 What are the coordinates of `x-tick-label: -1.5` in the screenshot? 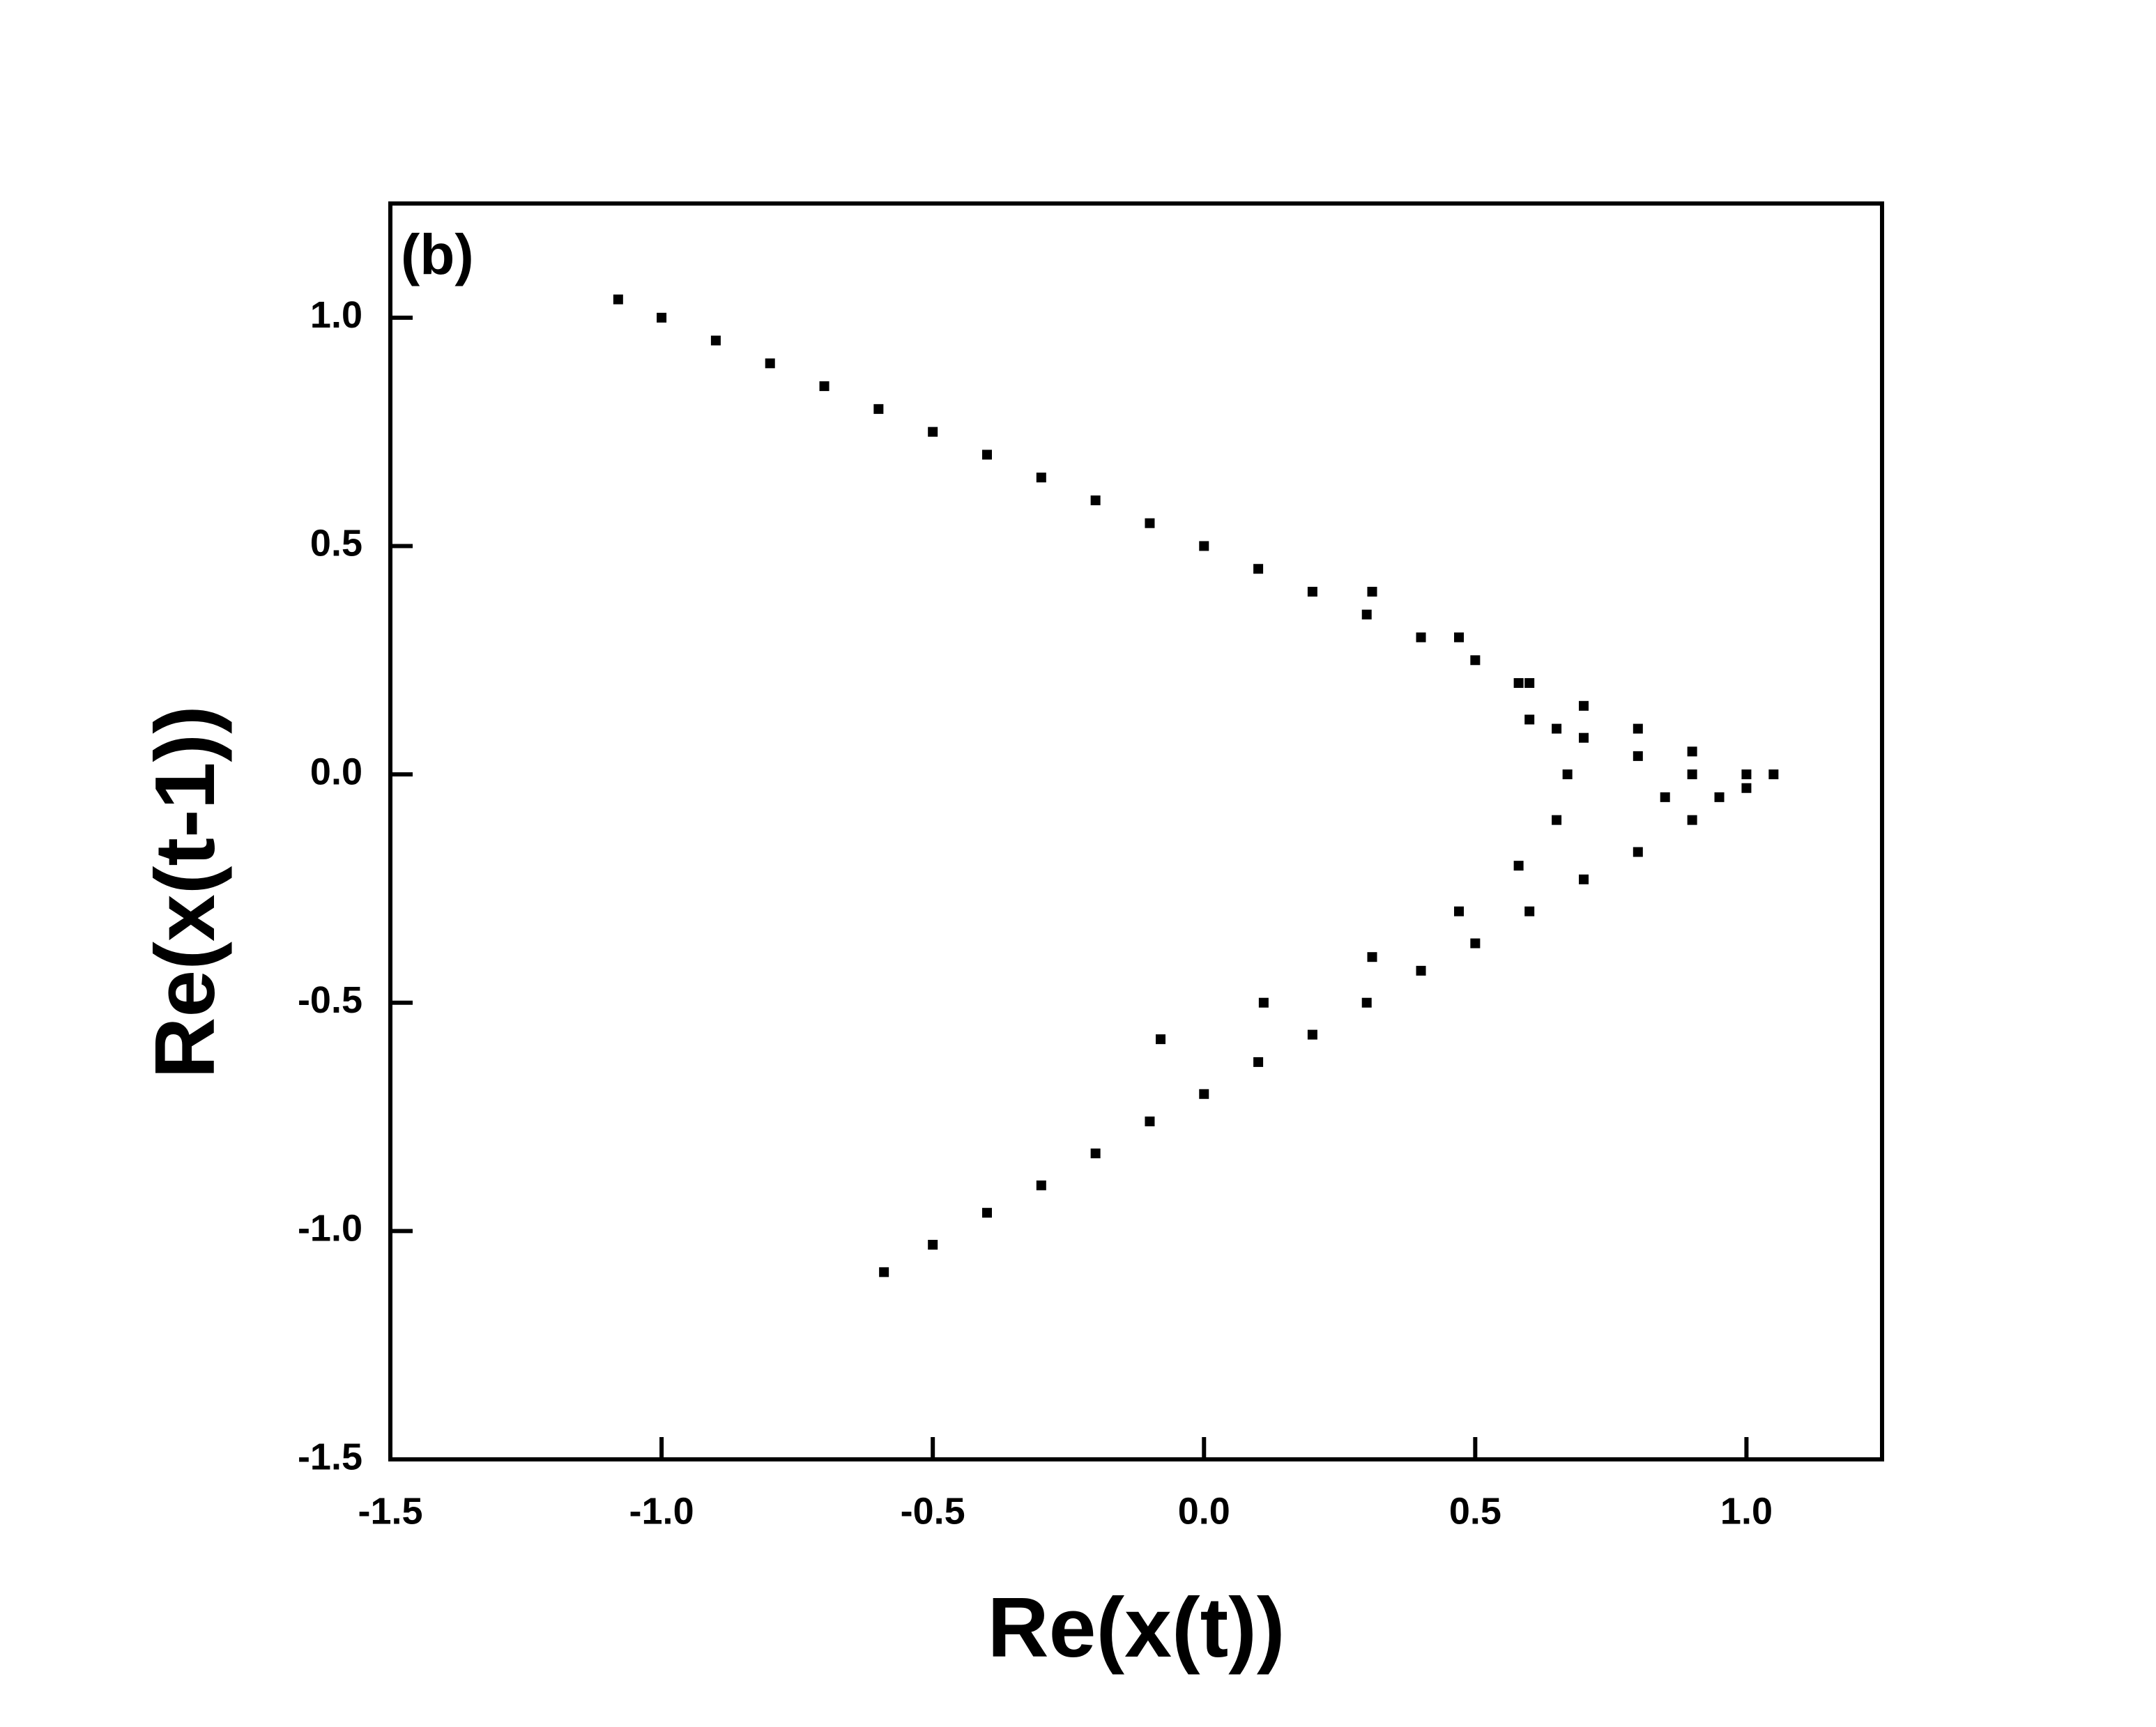 It's located at (390, 1511).